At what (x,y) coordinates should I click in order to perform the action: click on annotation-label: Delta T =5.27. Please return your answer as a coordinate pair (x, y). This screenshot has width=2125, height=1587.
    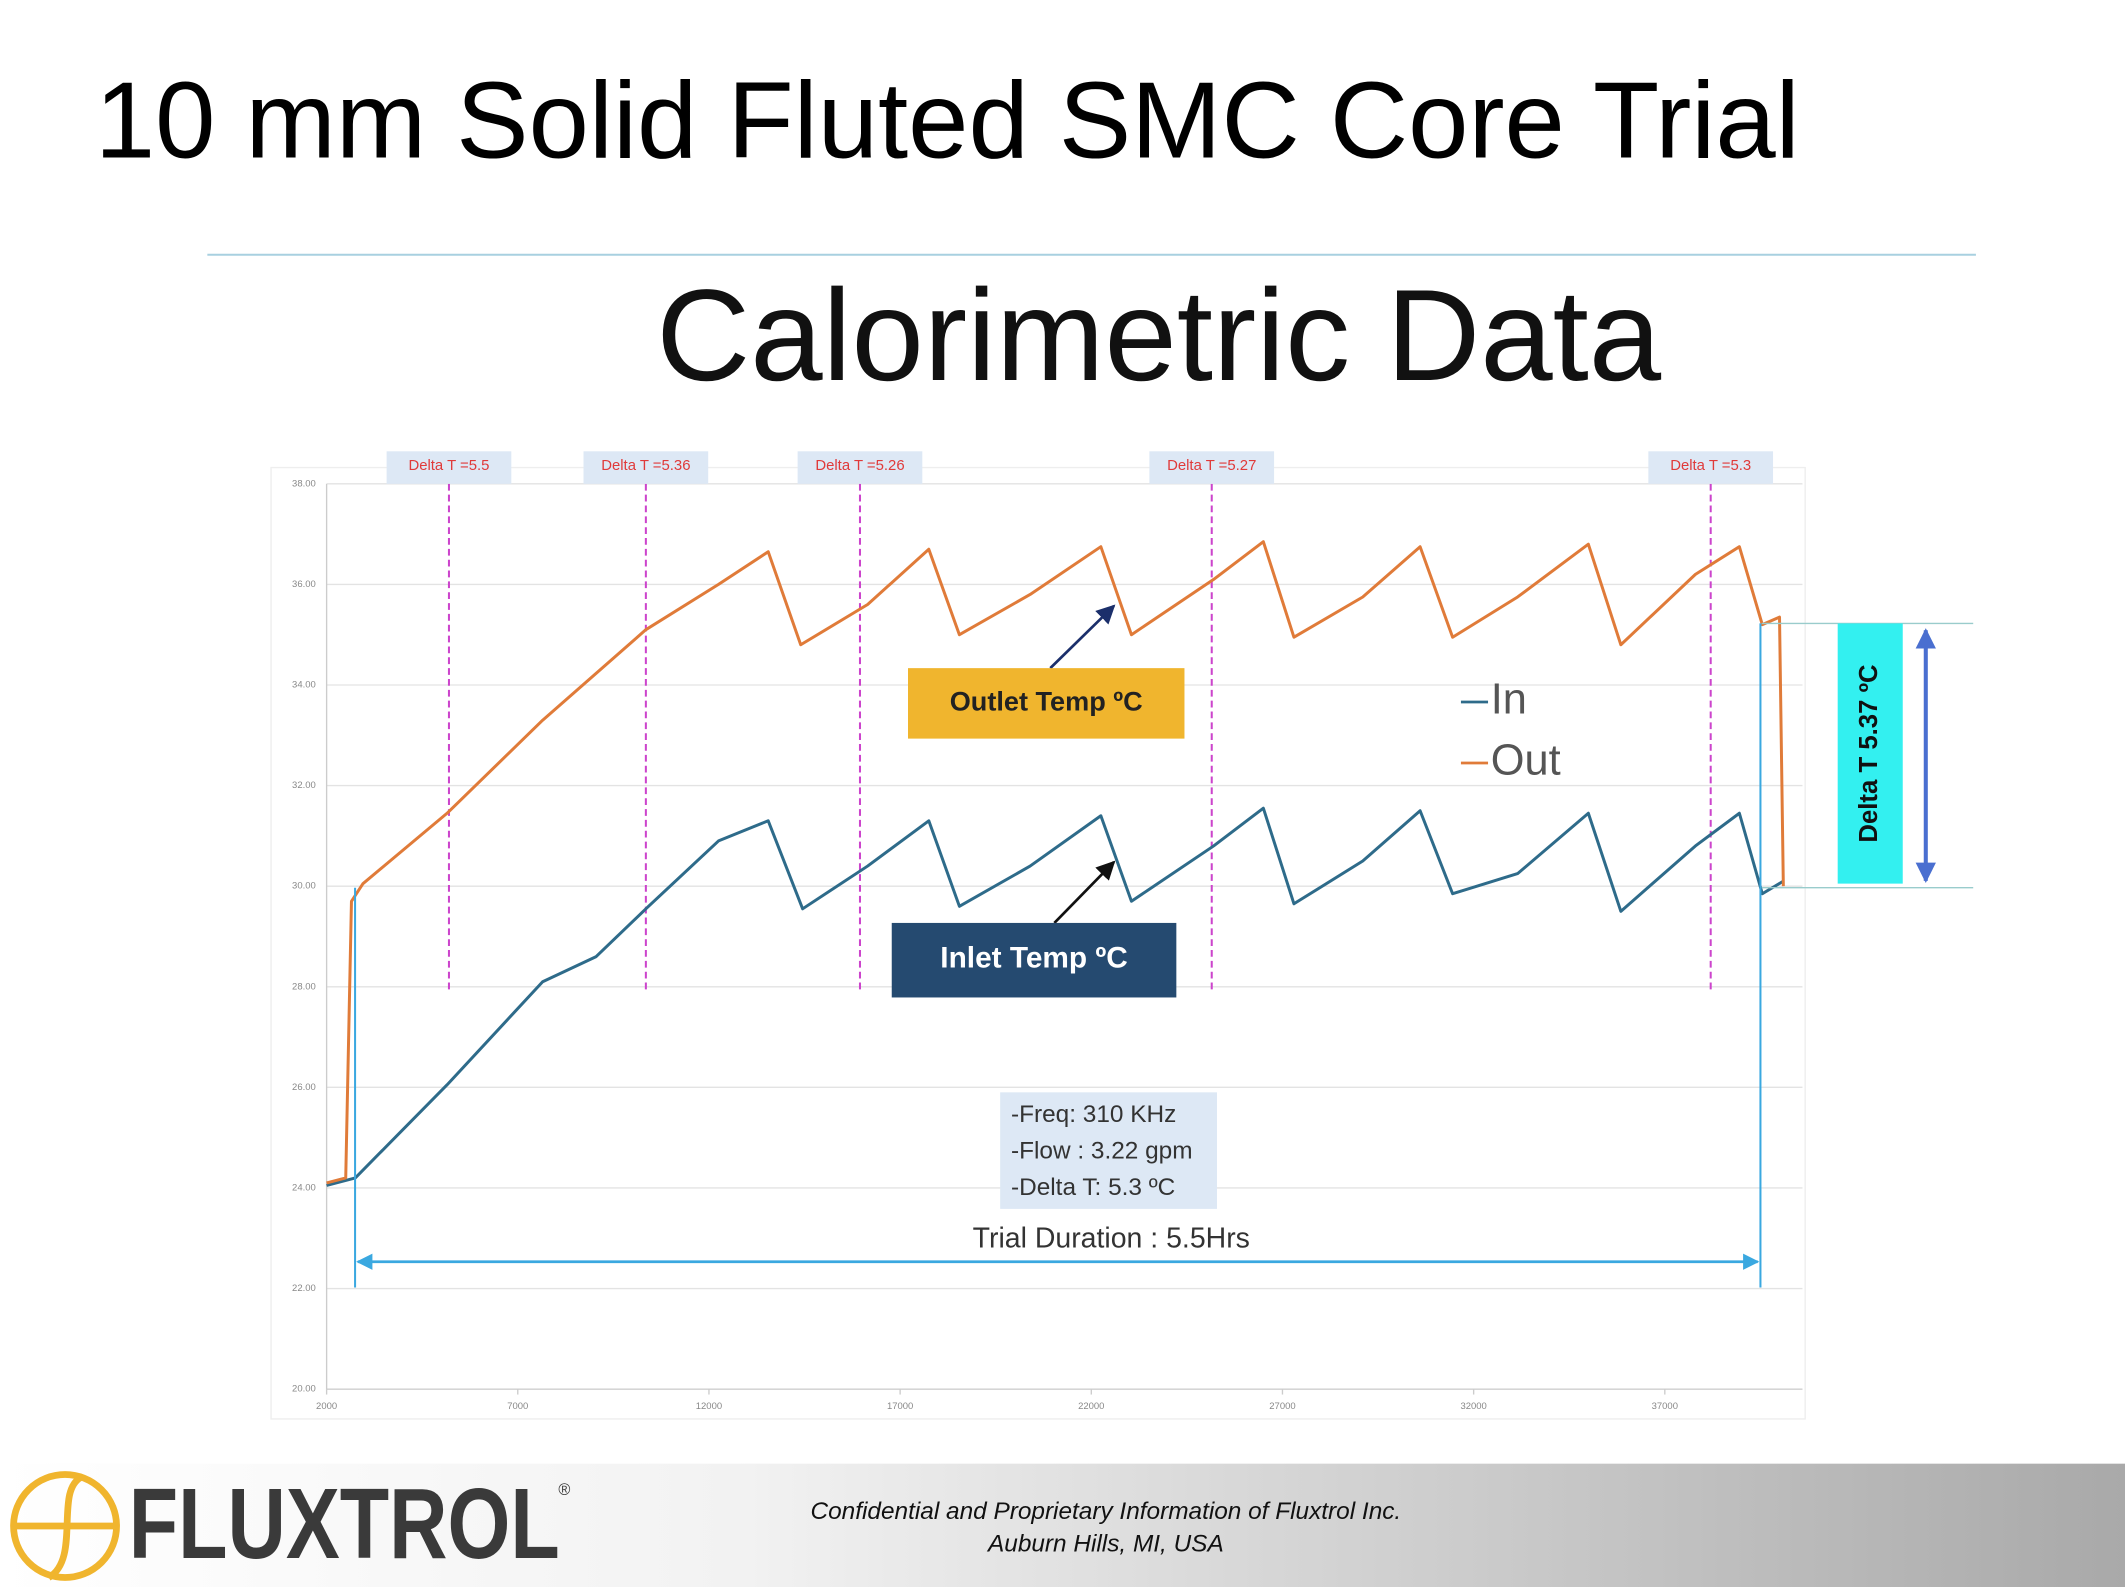
    Looking at the image, I should click on (1211, 466).